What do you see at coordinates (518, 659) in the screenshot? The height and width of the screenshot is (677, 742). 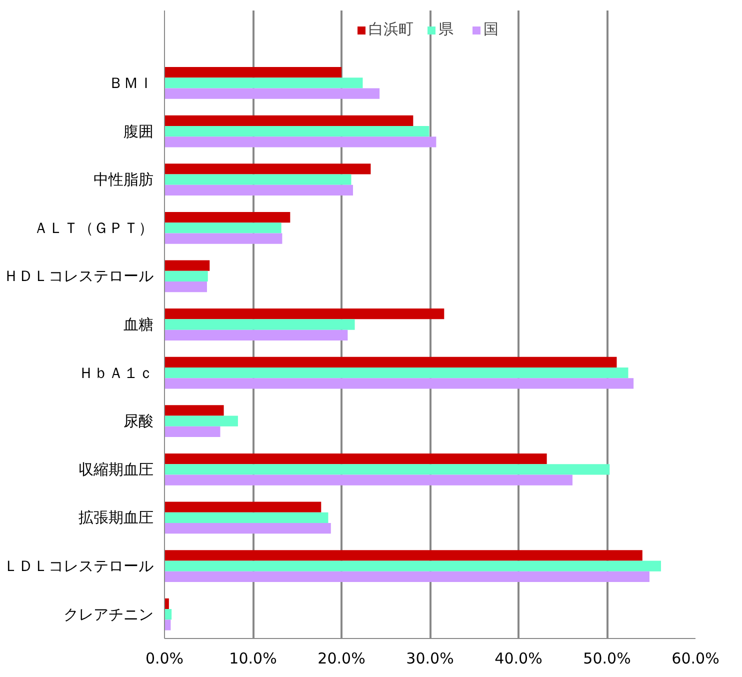 I see `x-tick-label: 40.0%` at bounding box center [518, 659].